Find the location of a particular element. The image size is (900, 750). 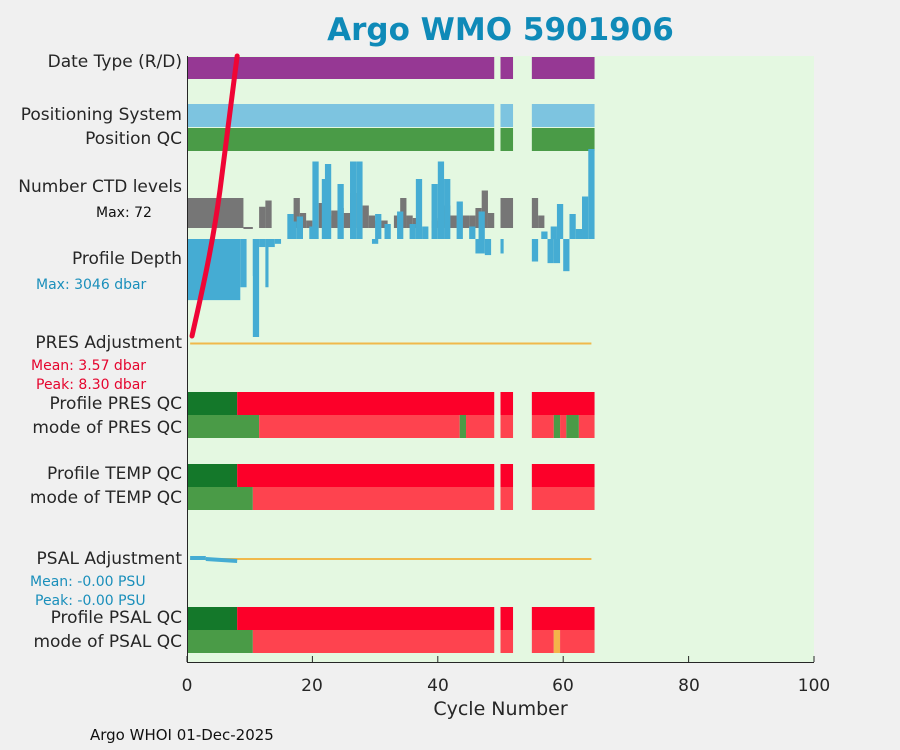

pres-peak-label: Peak: 8.30 dbar is located at coordinates (91, 385).